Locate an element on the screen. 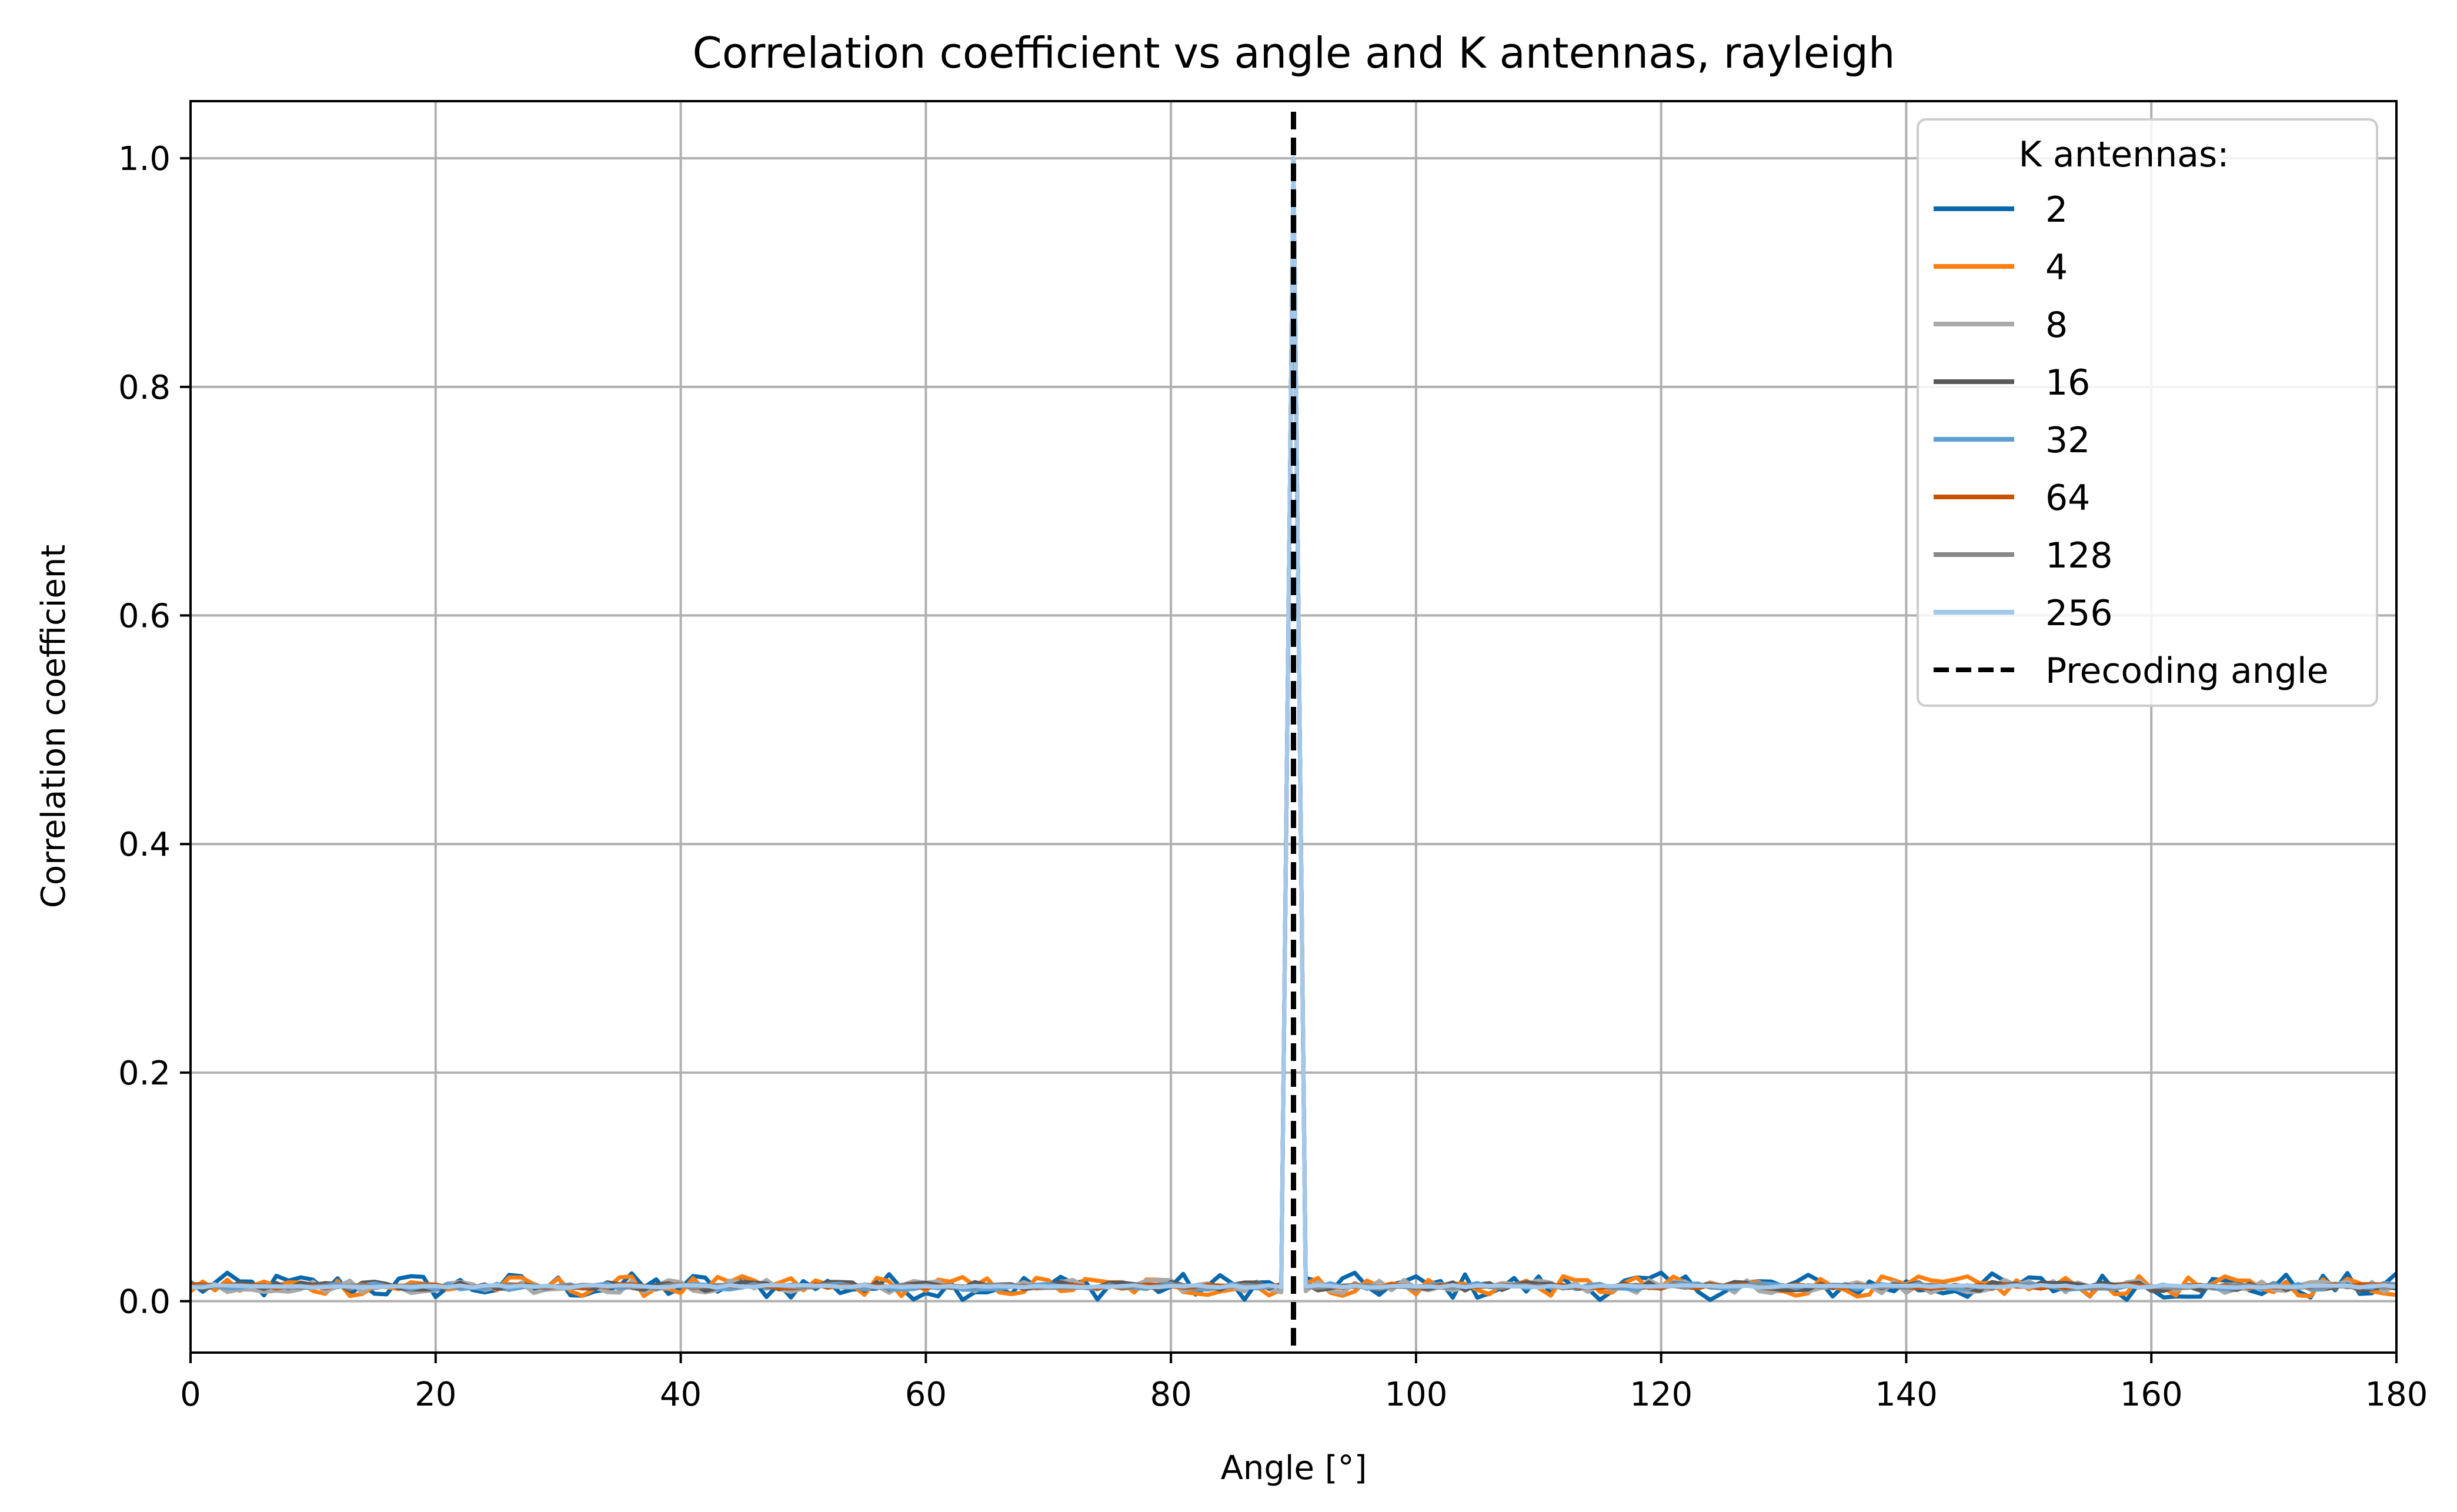  x-tick-label: 60 is located at coordinates (926, 1395).